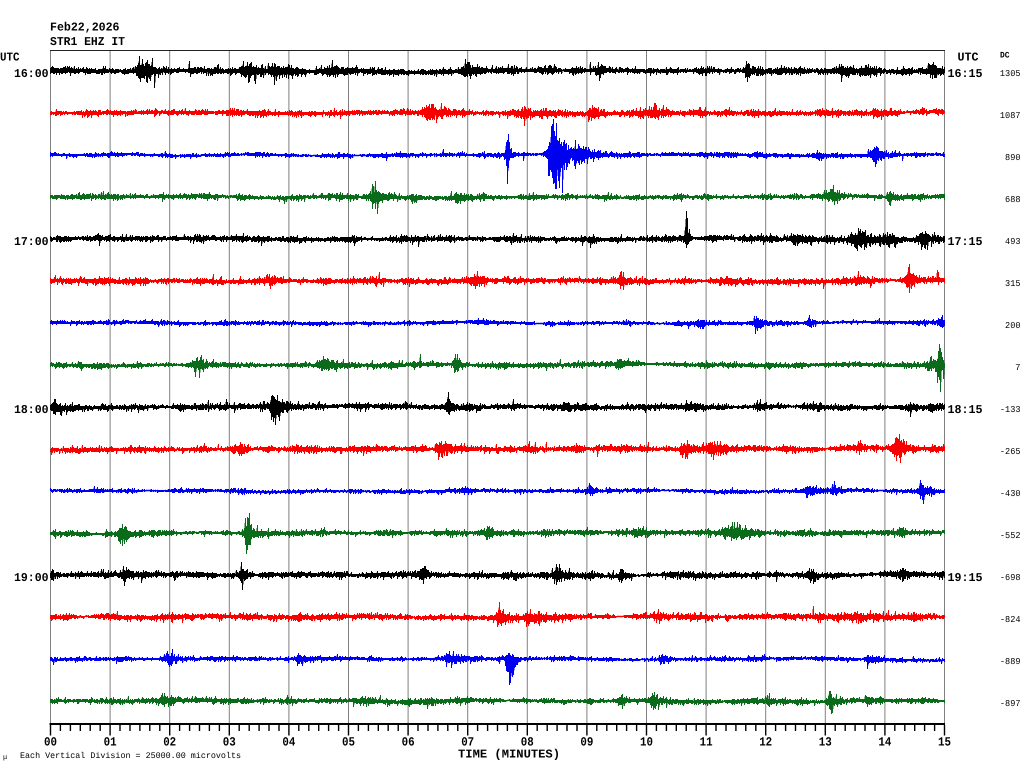  I want to click on svg-text: 12, so click(765, 743).